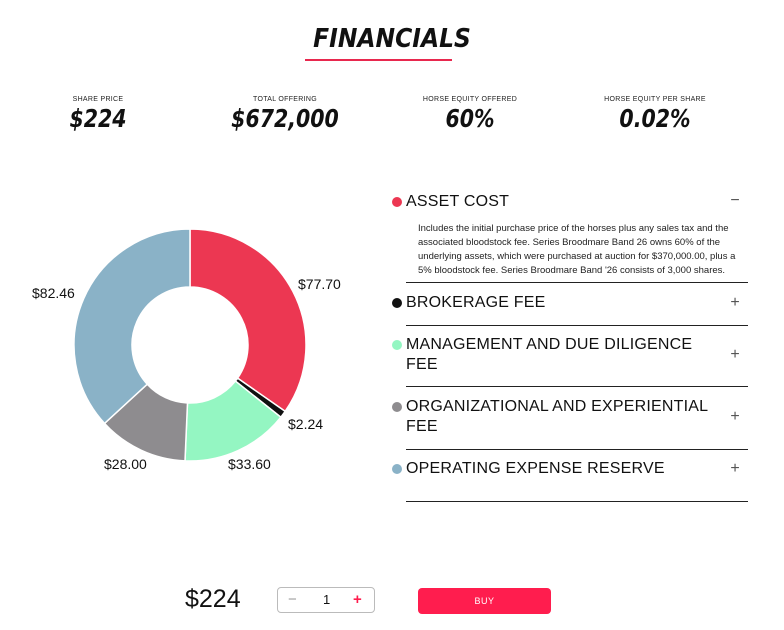 This screenshot has width=784, height=630. I want to click on title-underline, so click(378, 60).